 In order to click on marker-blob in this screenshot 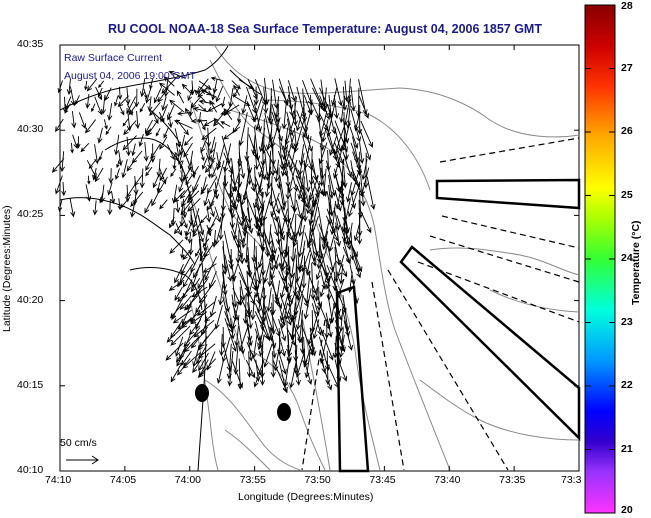, I will do `click(284, 412)`.